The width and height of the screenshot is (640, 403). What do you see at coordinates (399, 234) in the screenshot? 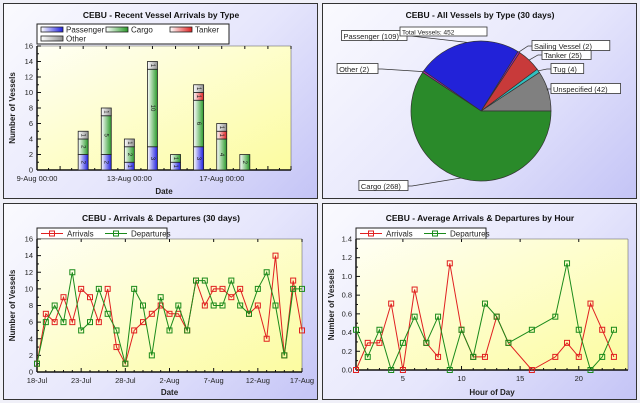
I see `legend-label-arrivals: Arrivals` at bounding box center [399, 234].